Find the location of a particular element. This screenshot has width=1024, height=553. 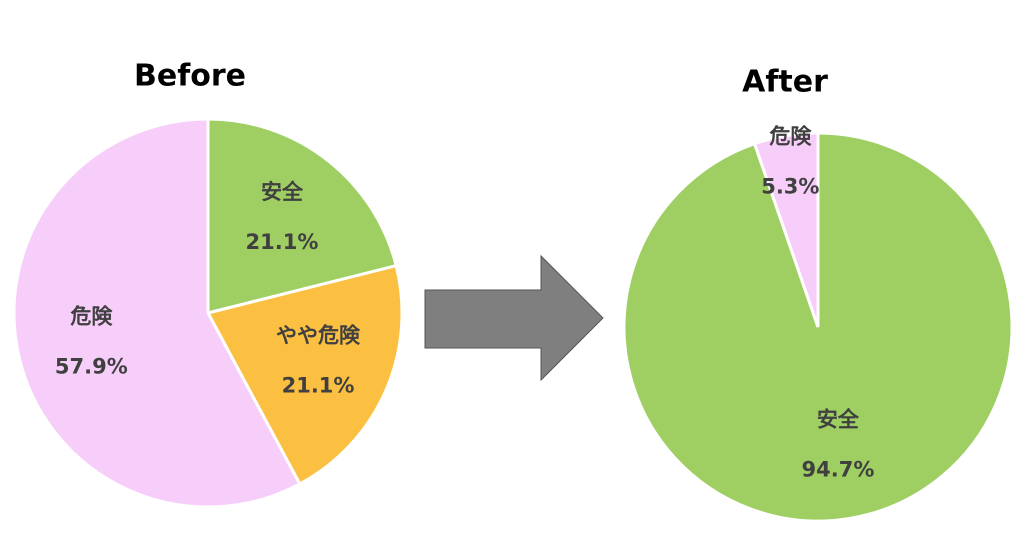

arrow is located at coordinates (514, 318).